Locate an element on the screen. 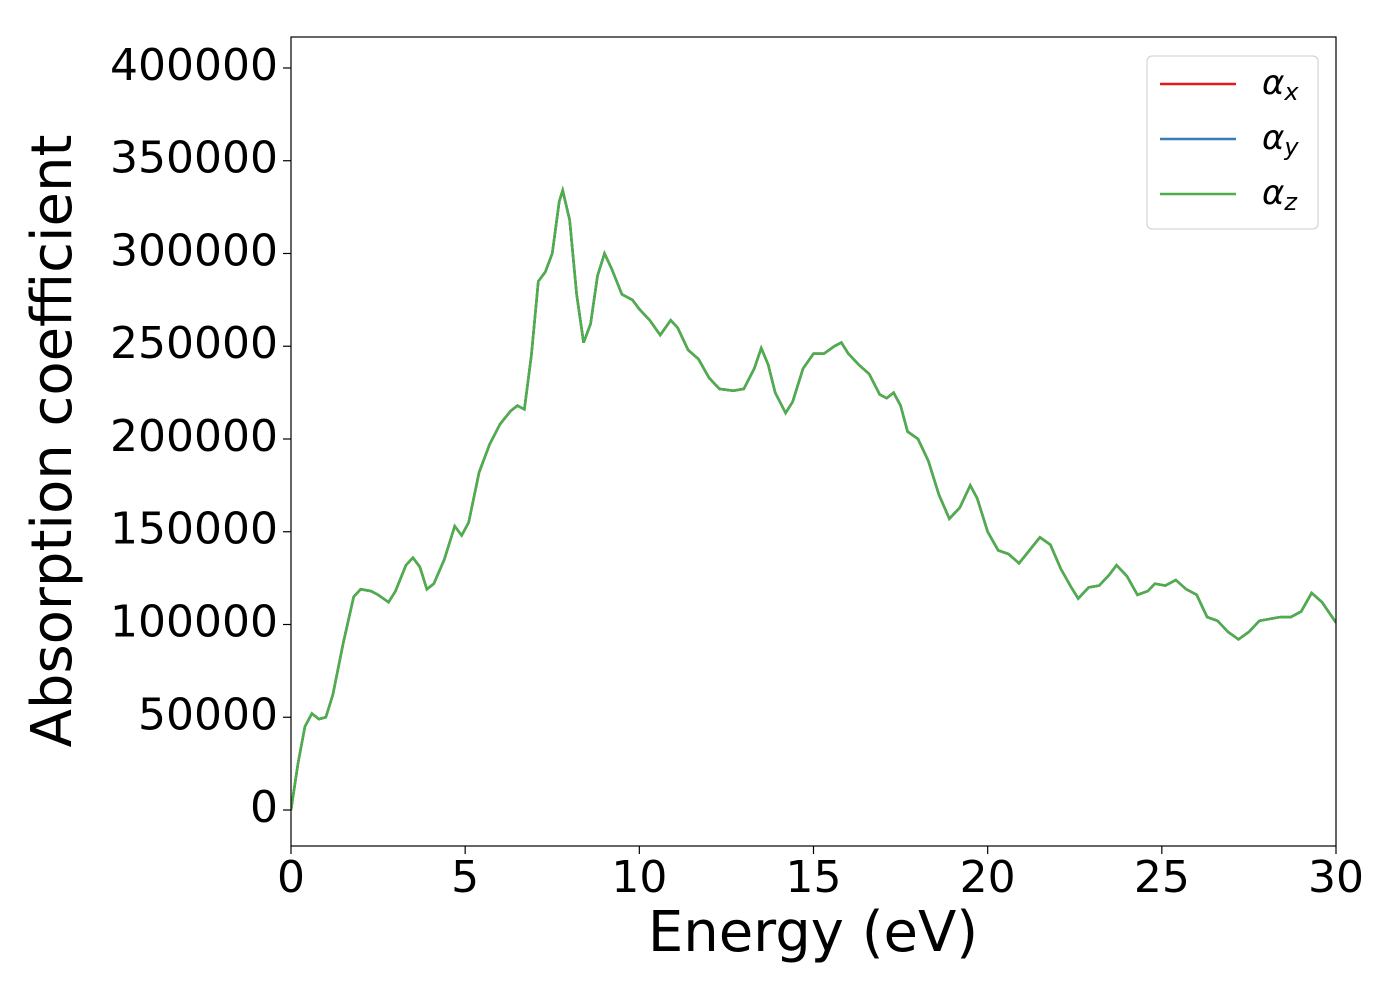 The height and width of the screenshot is (1000, 1400). x-tick-label: 15 is located at coordinates (814, 877).